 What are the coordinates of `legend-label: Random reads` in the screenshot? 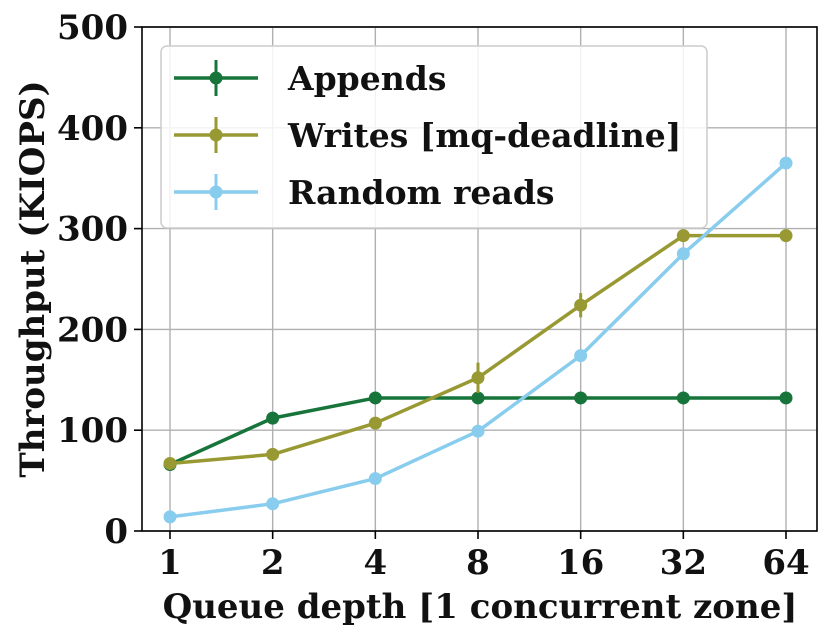 It's located at (421, 192).